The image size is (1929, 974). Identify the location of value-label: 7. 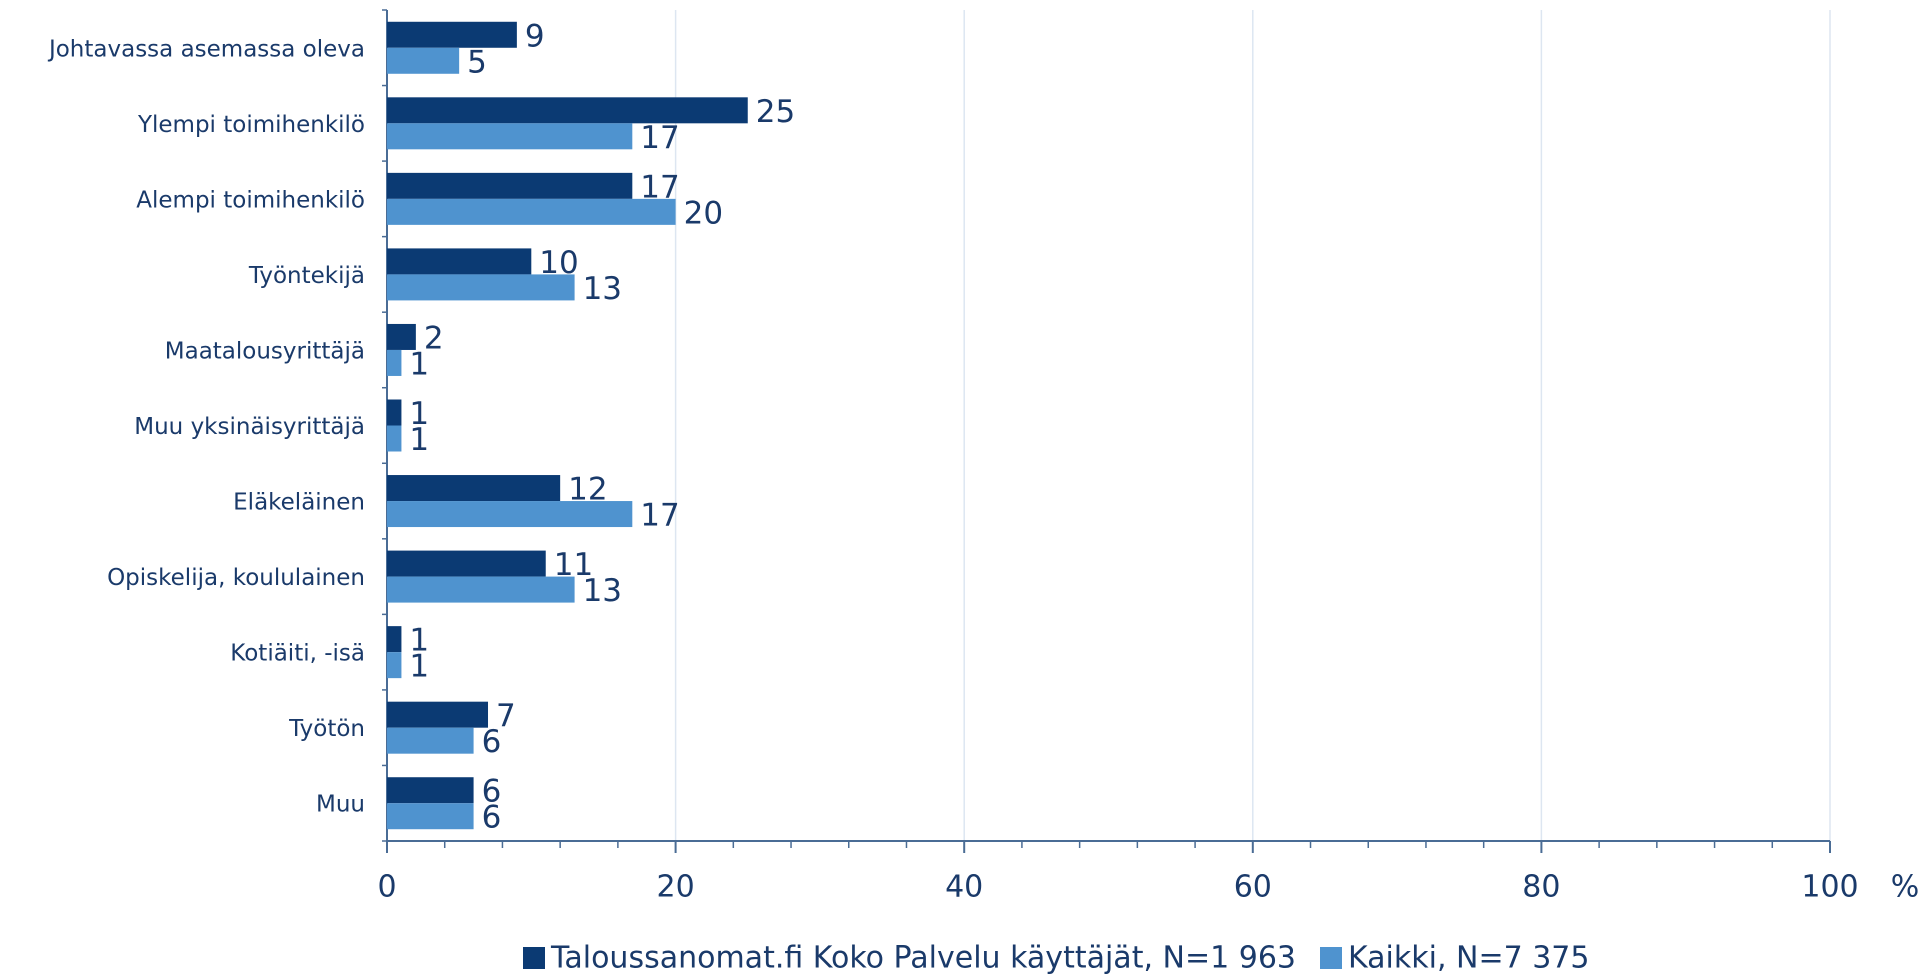
(506, 716).